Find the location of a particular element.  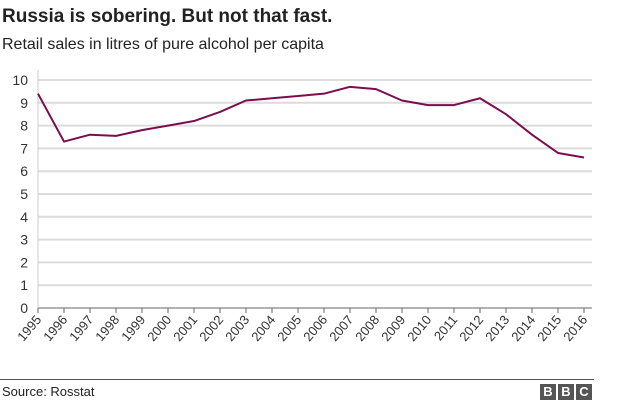

y-tick-label: 8 is located at coordinates (24, 126).